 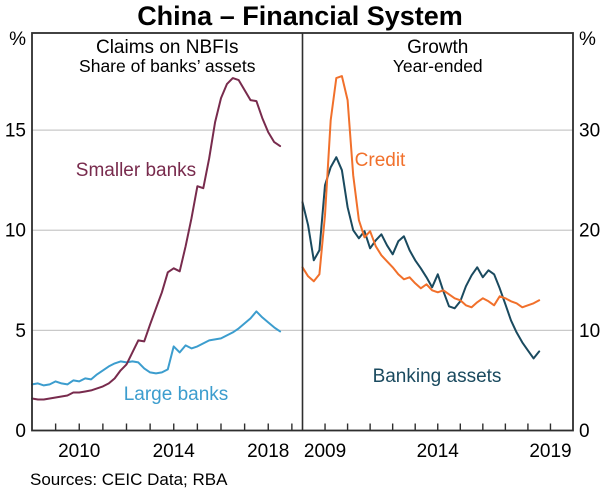 I want to click on series-line-large-banks, so click(x=156, y=348).